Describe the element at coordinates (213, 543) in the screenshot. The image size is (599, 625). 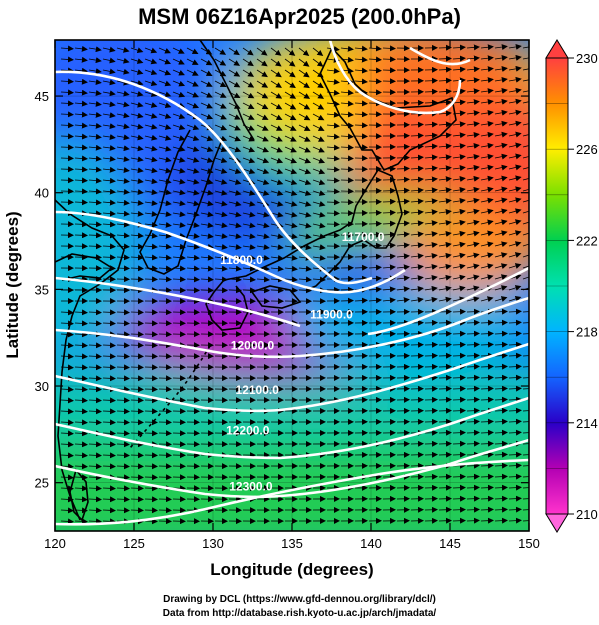
I see `x-tick-label: 130` at that location.